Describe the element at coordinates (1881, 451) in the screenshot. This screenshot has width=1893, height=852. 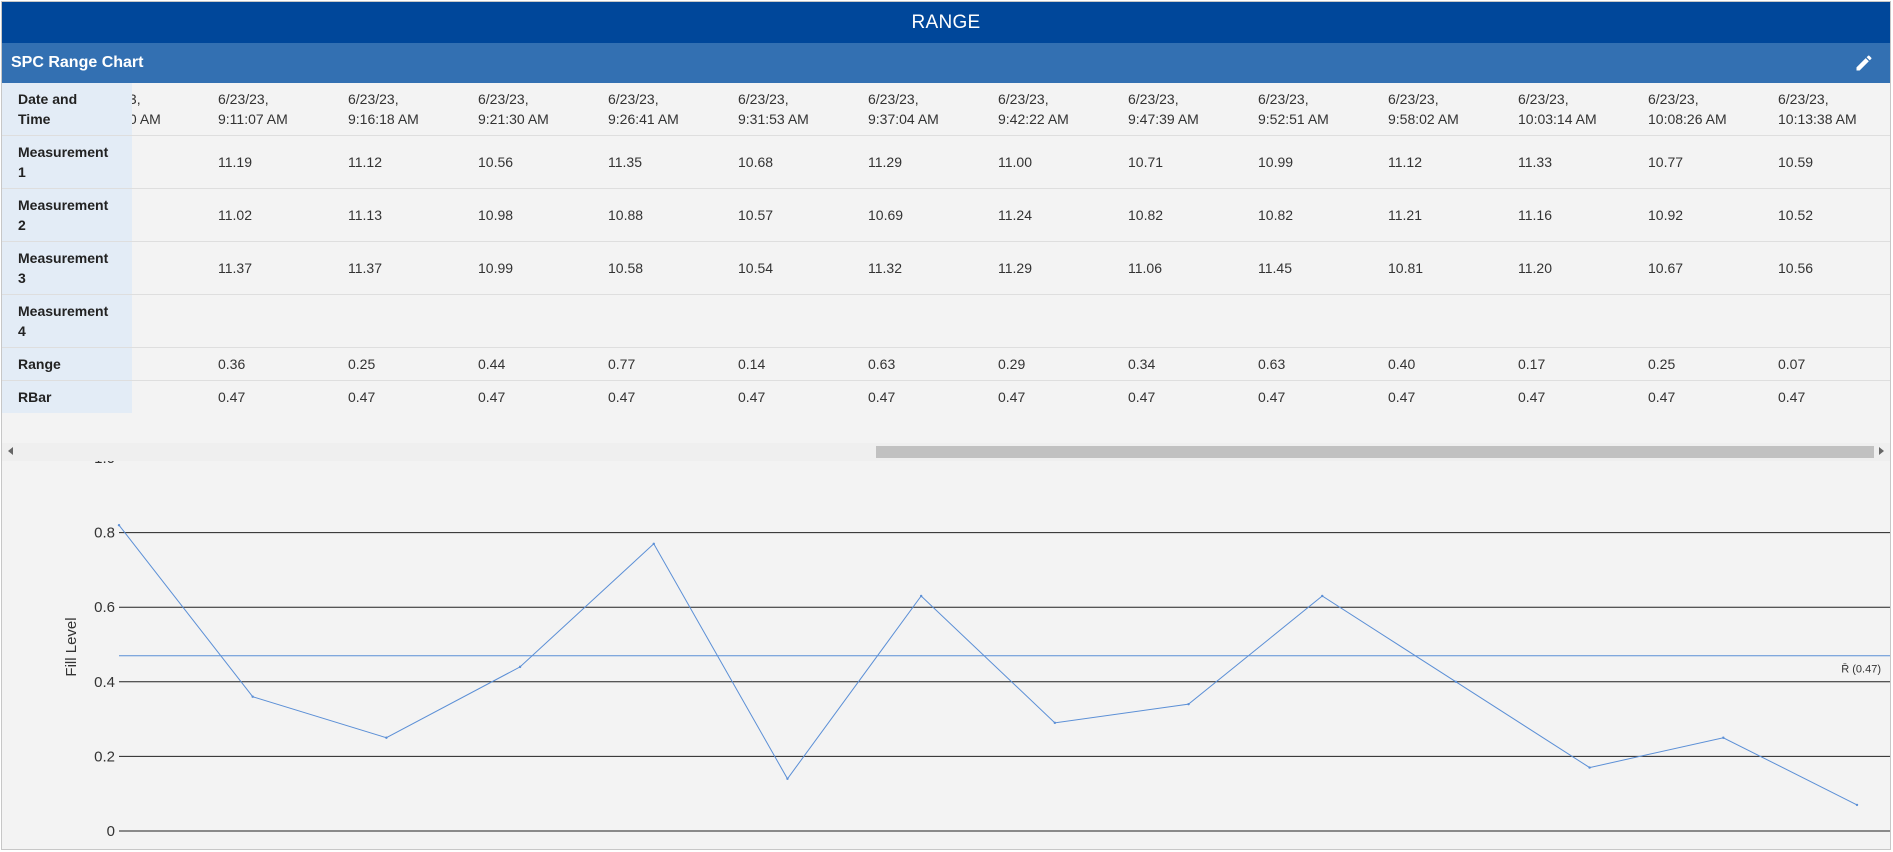
I see `scroll-right-arrow-icon` at that location.